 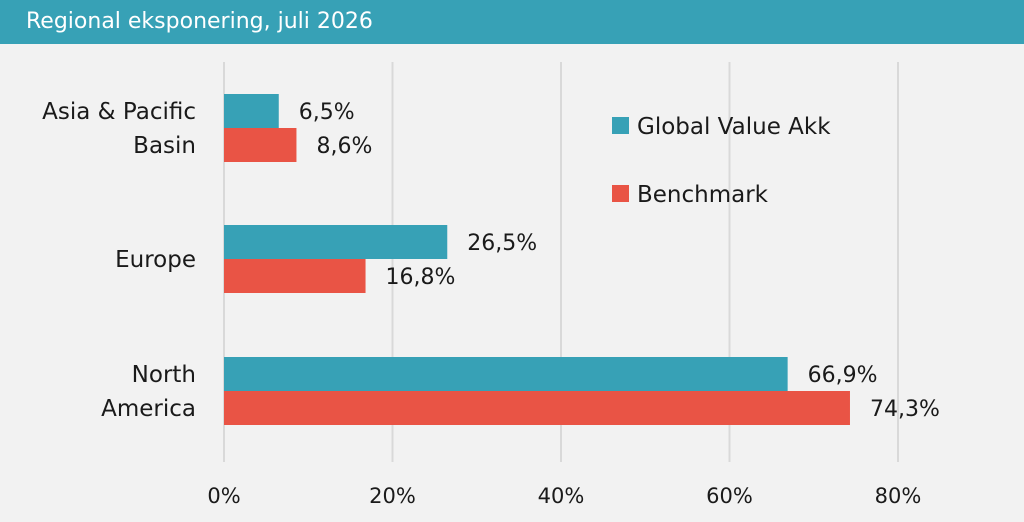 What do you see at coordinates (734, 127) in the screenshot?
I see `legend-label: Global Value Akk` at bounding box center [734, 127].